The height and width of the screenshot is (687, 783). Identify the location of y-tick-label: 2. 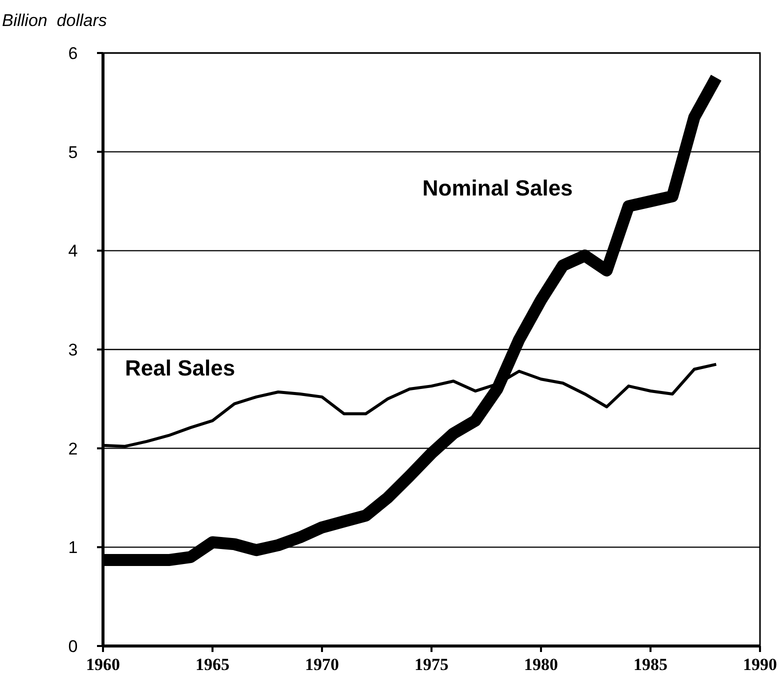
(73, 448).